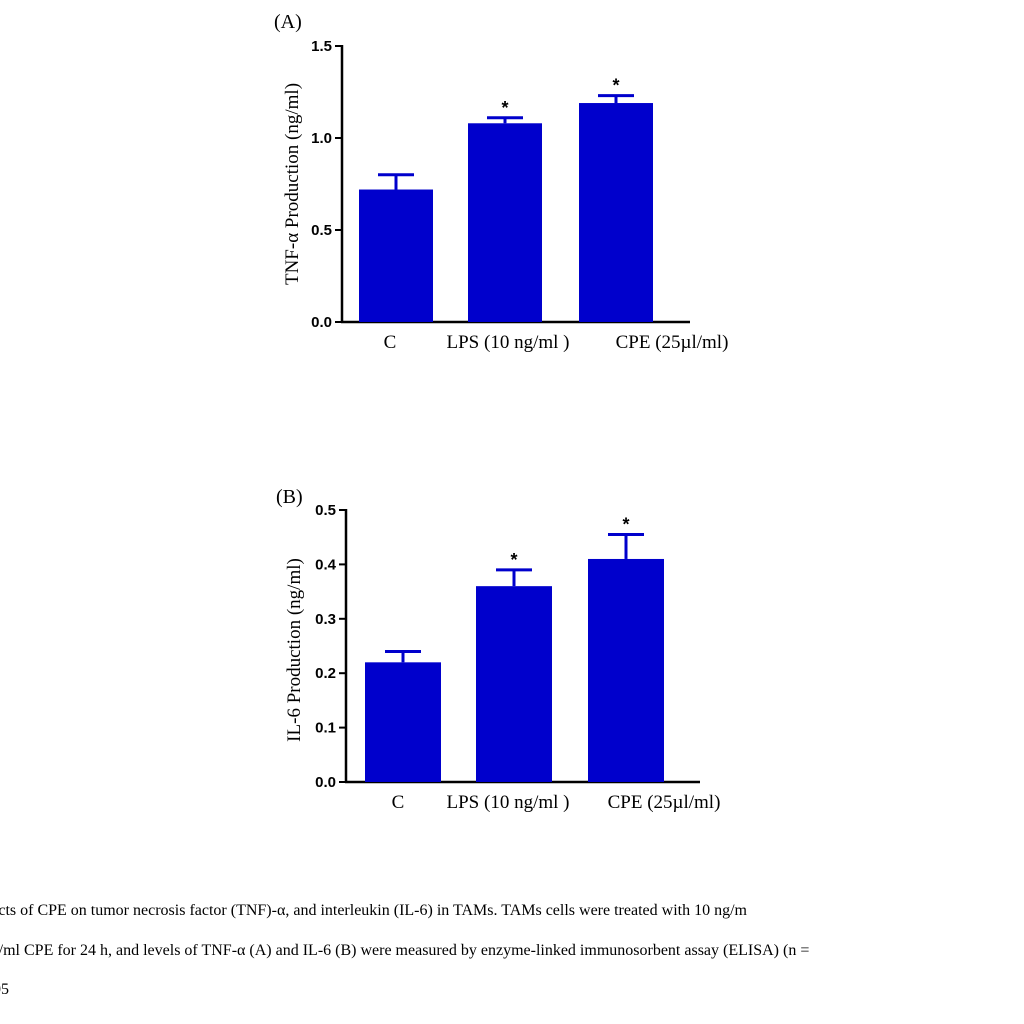 Image resolution: width=1024 pixels, height=1024 pixels. I want to click on y-tick-label: 1.5, so click(321, 46).